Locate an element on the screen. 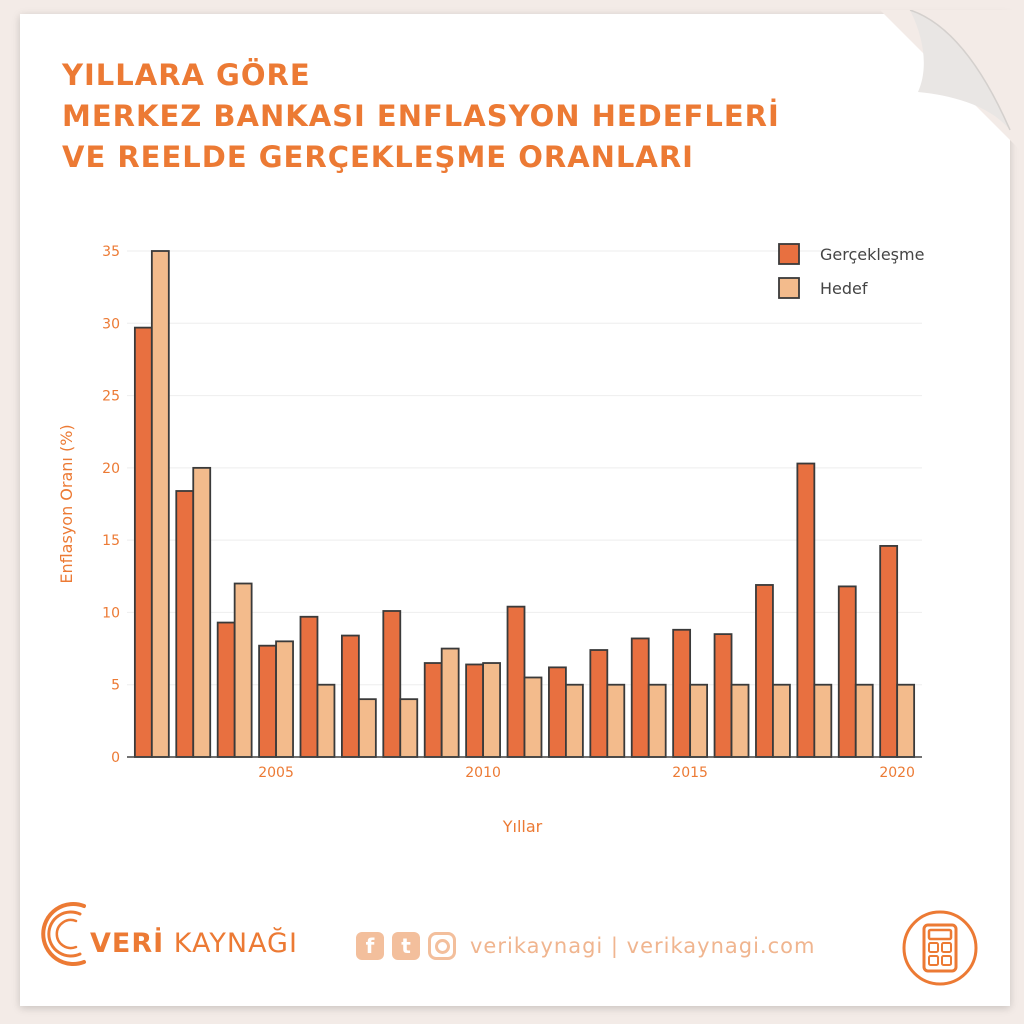 The width and height of the screenshot is (1024, 1024). y-tick-label: 25 is located at coordinates (111, 397).